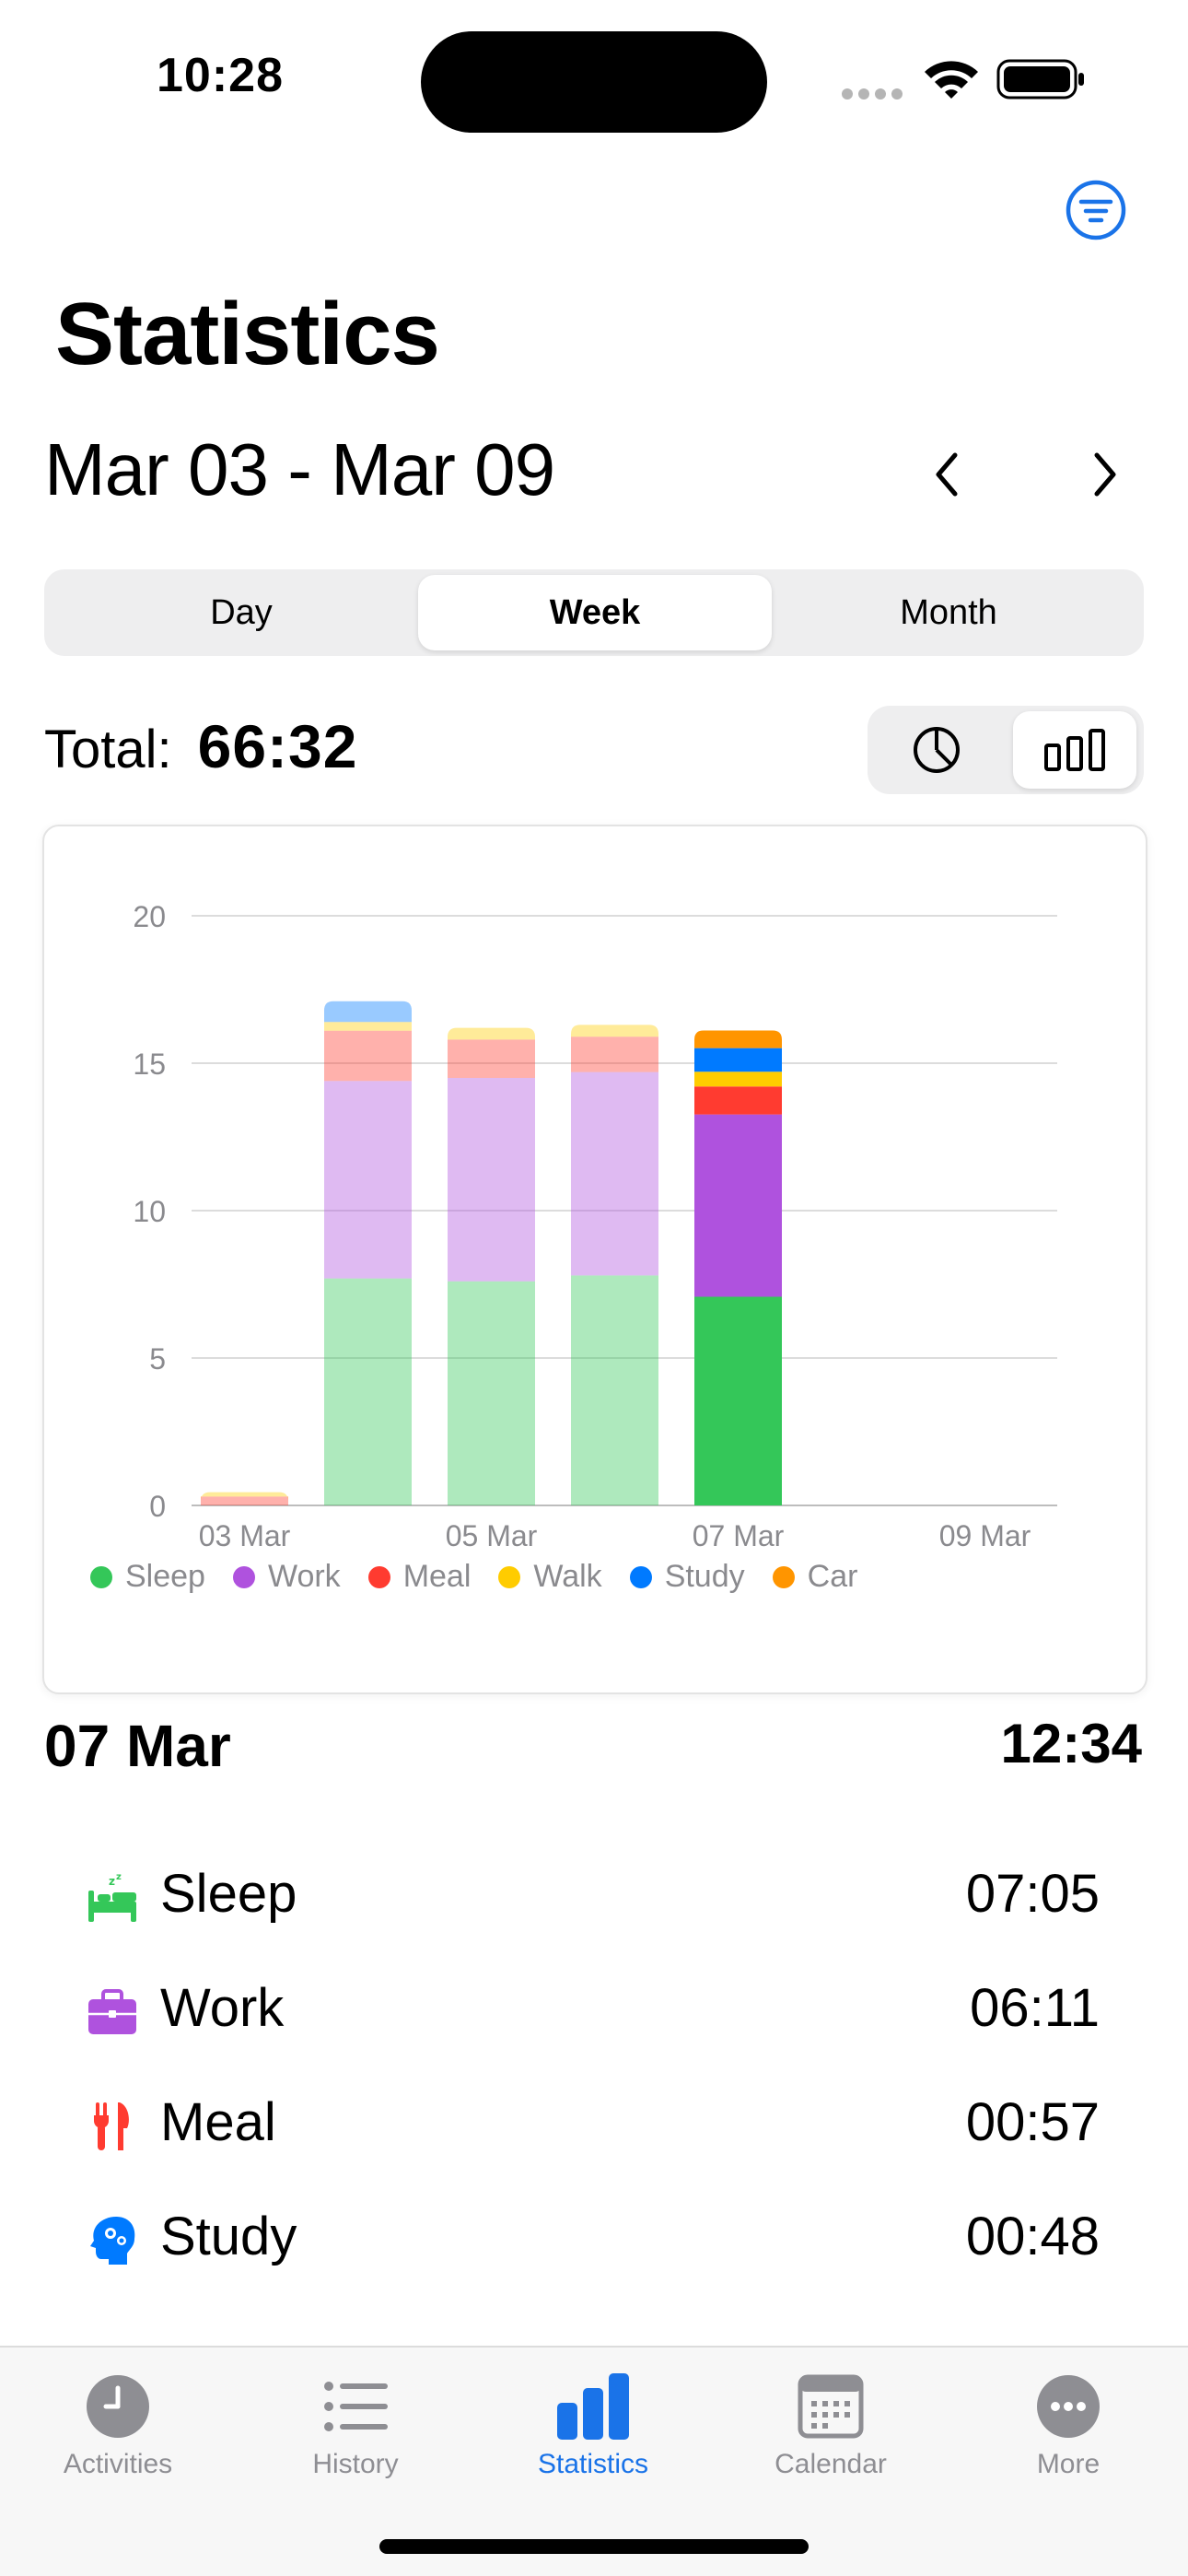 This screenshot has width=1188, height=2576. I want to click on y-tick-label: 0, so click(157, 1506).